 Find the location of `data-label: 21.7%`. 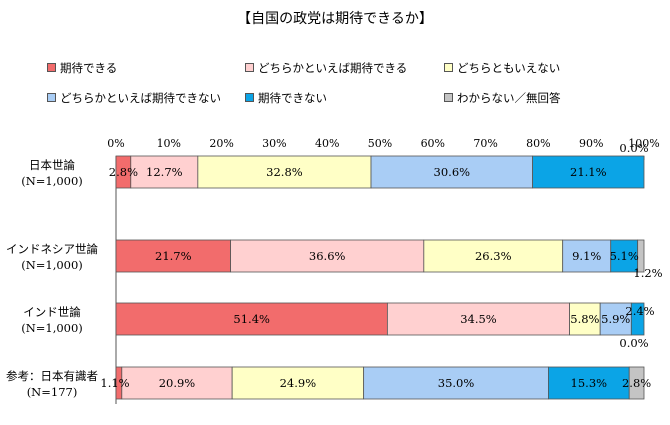

data-label: 21.7% is located at coordinates (173, 256).